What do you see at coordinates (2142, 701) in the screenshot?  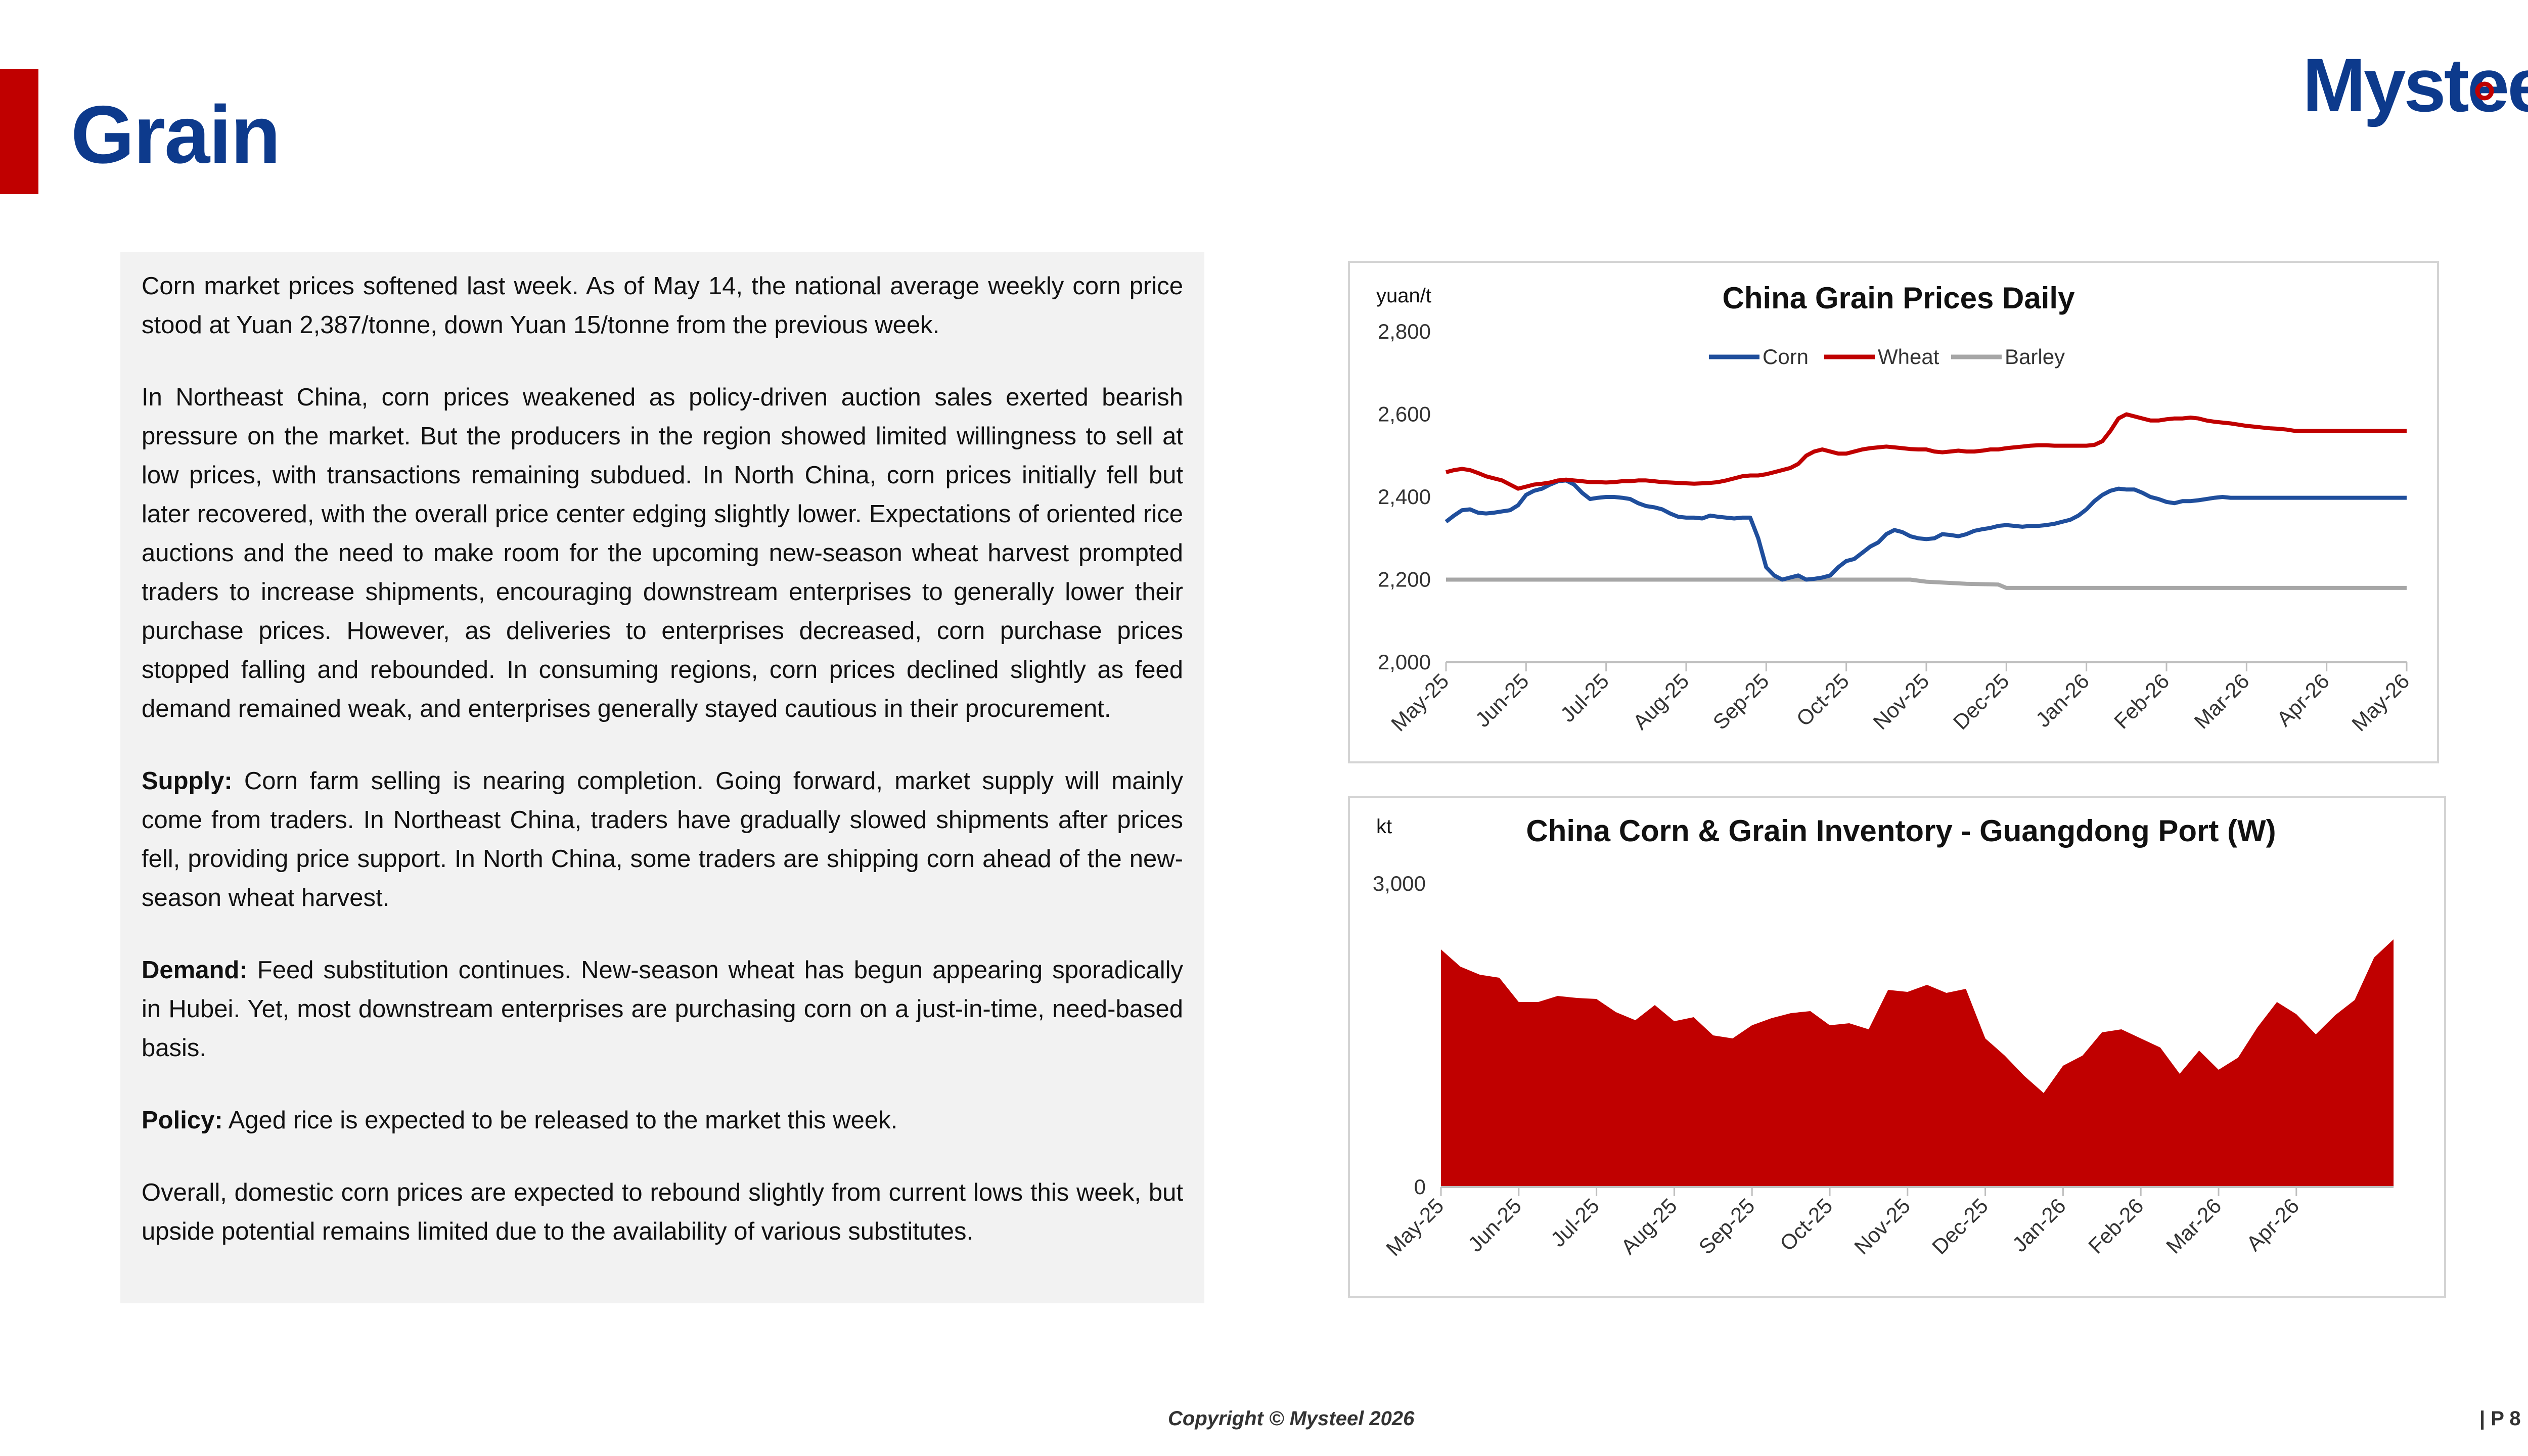 I see `chart1-x-tick: Feb-26` at bounding box center [2142, 701].